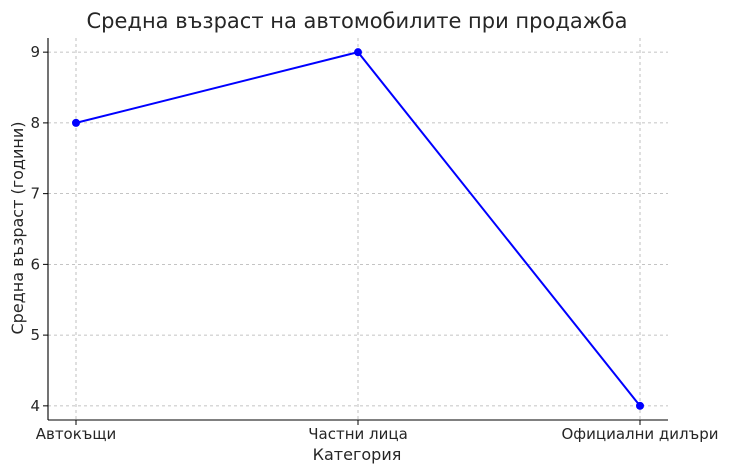 The image size is (731, 474). I want to click on y-tick-label: 6, so click(35, 264).